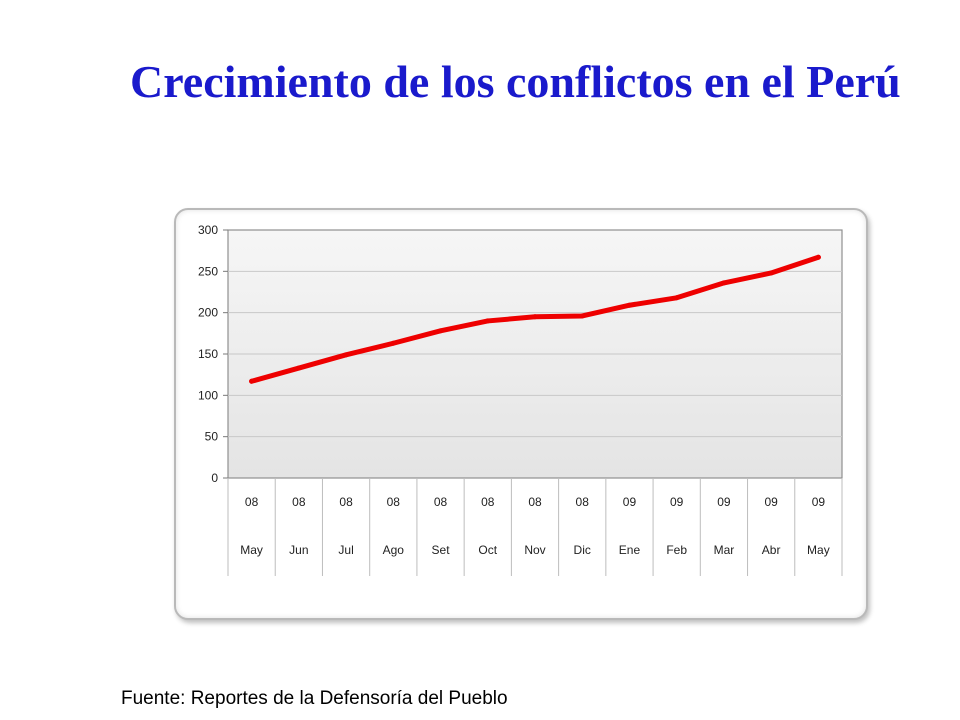 This screenshot has width=960, height=720. What do you see at coordinates (208, 395) in the screenshot?
I see `y-tick-label: 100` at bounding box center [208, 395].